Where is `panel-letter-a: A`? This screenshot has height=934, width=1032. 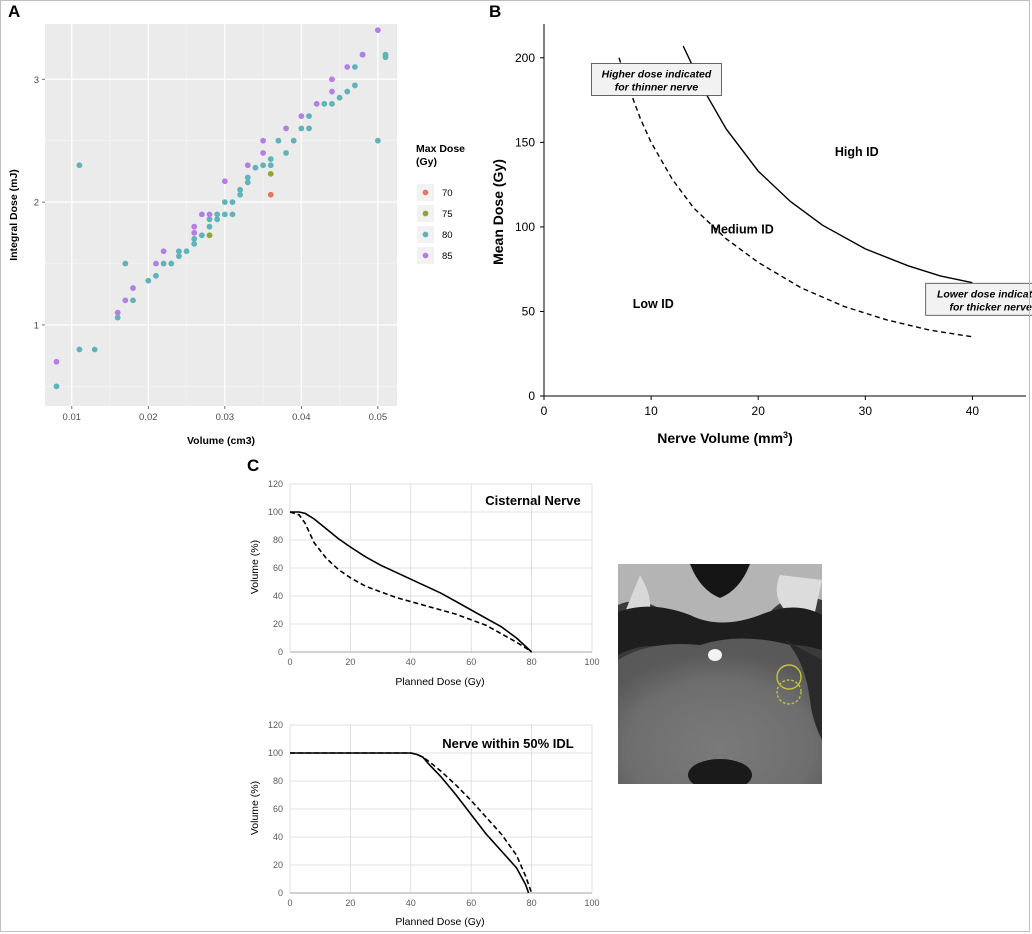 panel-letter-a: A is located at coordinates (14, 11).